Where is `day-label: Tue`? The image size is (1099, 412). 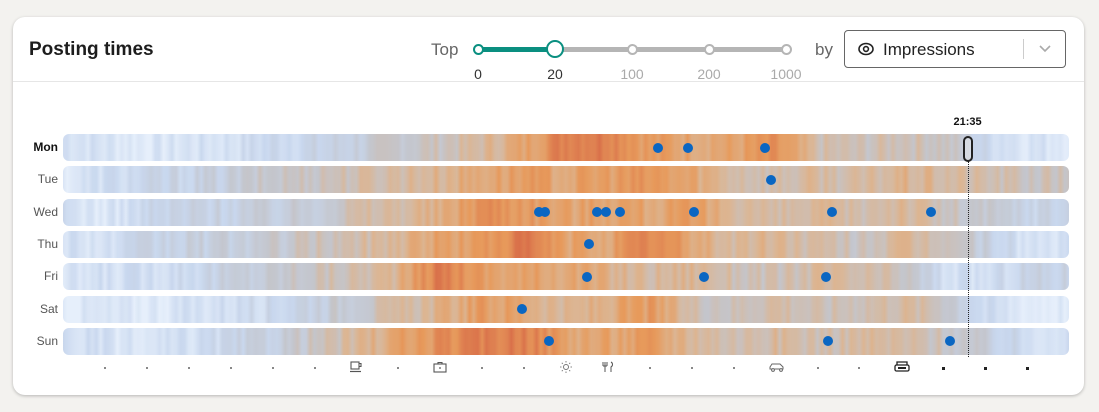 day-label: Tue is located at coordinates (47, 179).